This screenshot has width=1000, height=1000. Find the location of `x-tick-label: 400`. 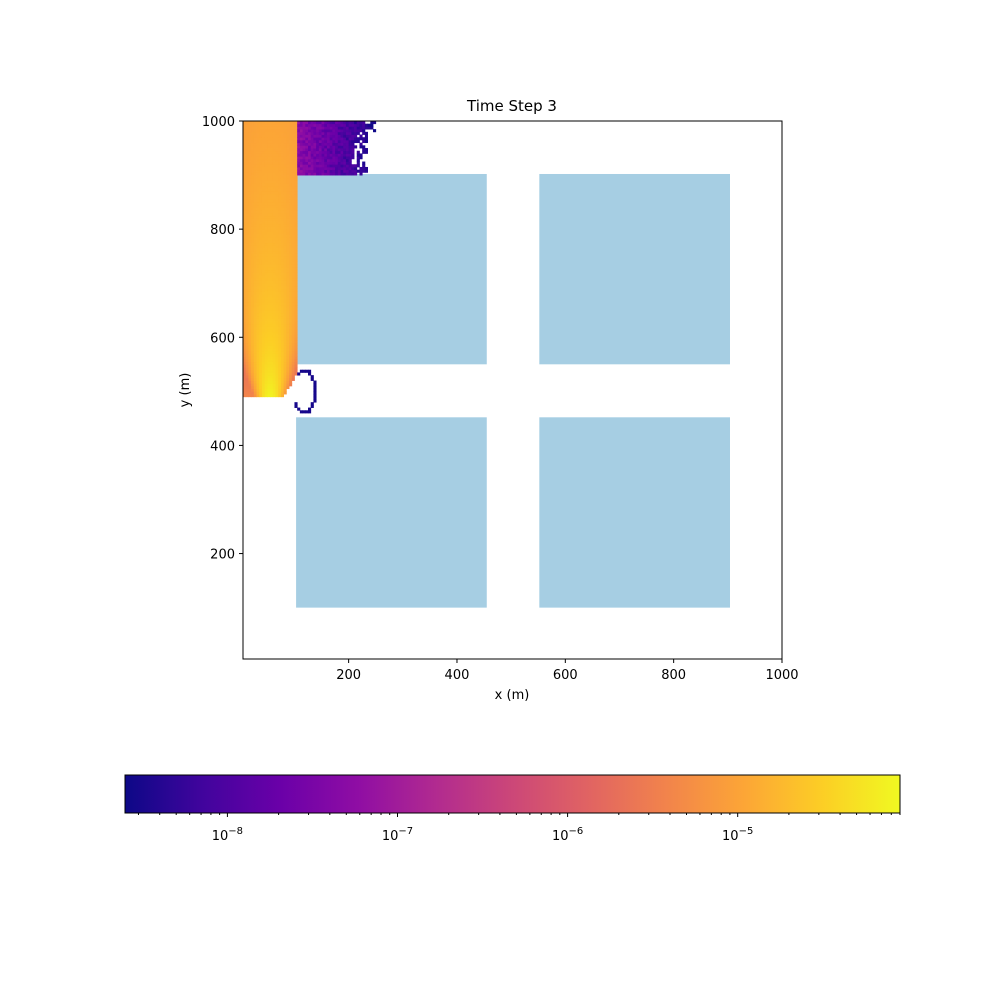

x-tick-label: 400 is located at coordinates (457, 675).